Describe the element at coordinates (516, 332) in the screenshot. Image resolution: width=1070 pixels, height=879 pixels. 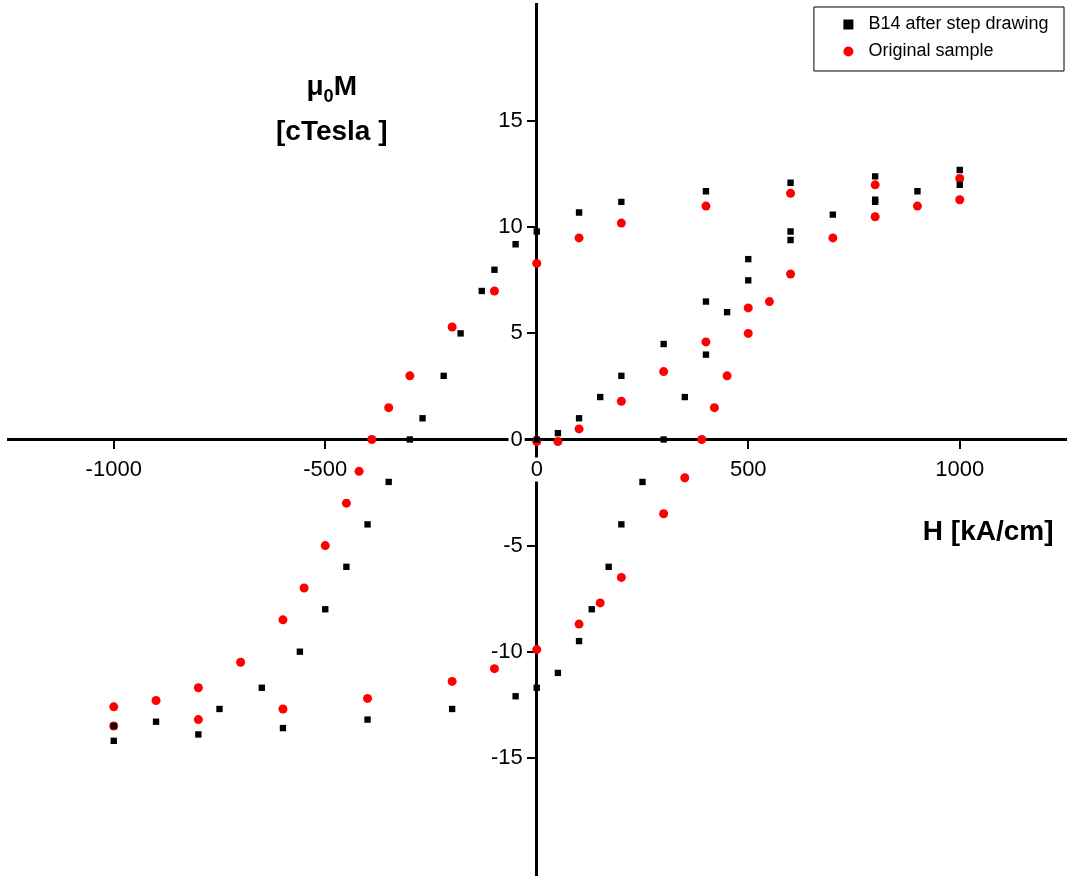
I see `y-tick-label: 5` at that location.